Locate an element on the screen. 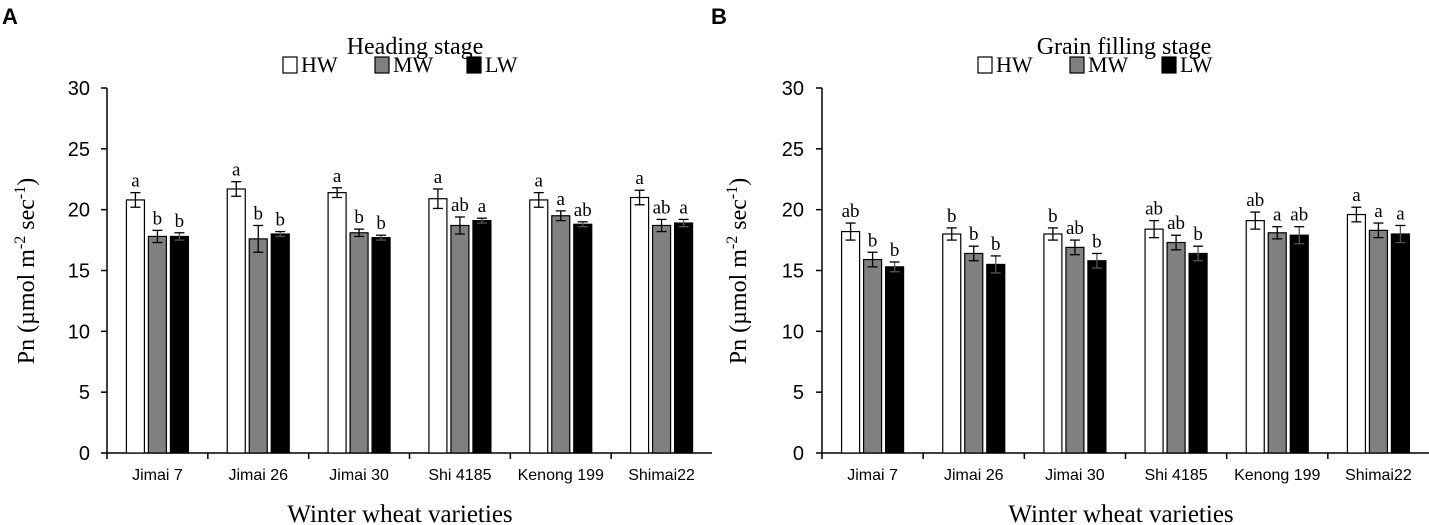 The width and height of the screenshot is (1429, 525). panel-letter: B is located at coordinates (719, 16).